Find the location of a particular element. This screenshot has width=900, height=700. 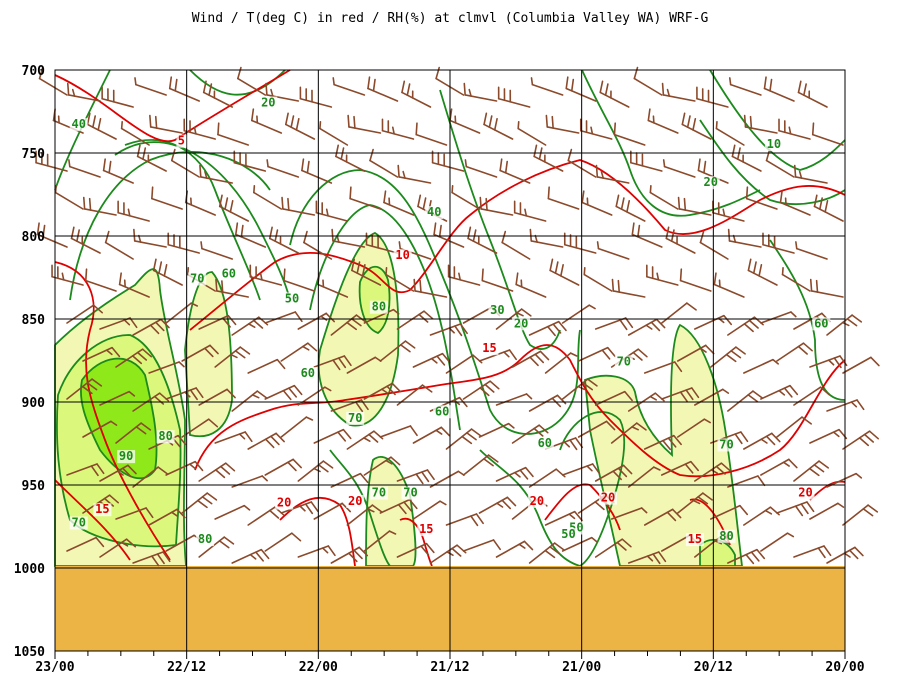

x-tick-label: 20/12 is located at coordinates (713, 667).